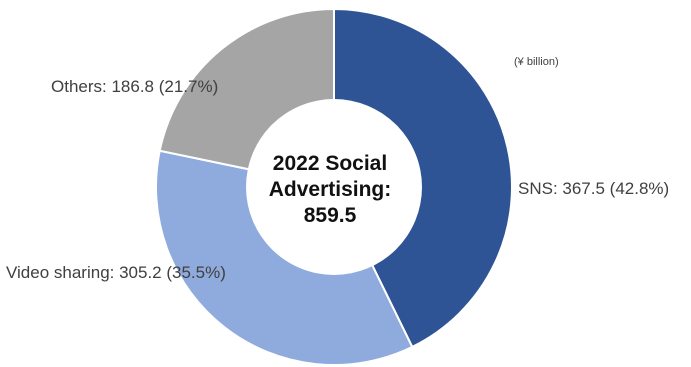  I want to click on slice-label-others: Others: 186.8 (21.7%), so click(134, 86).